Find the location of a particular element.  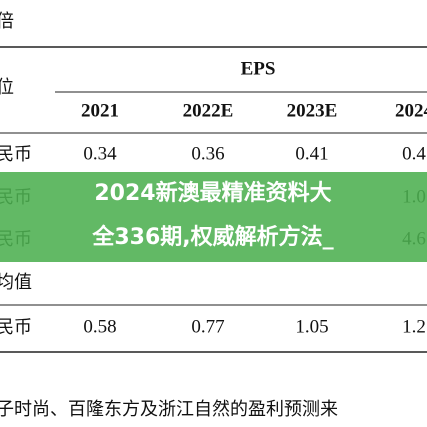

column-header: 2023E is located at coordinates (312, 110).